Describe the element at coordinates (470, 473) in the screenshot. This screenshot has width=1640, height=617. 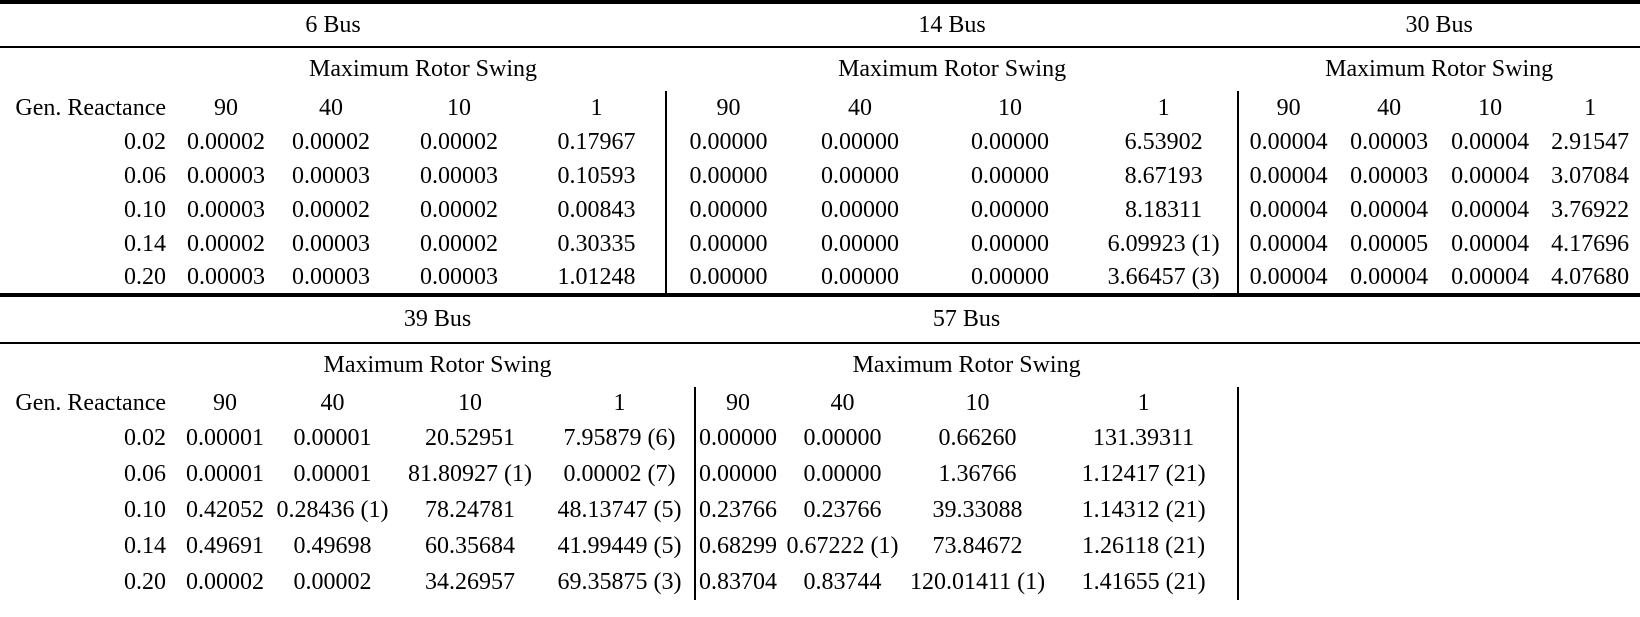
I see `value-cell: 81.80927 (1)` at that location.